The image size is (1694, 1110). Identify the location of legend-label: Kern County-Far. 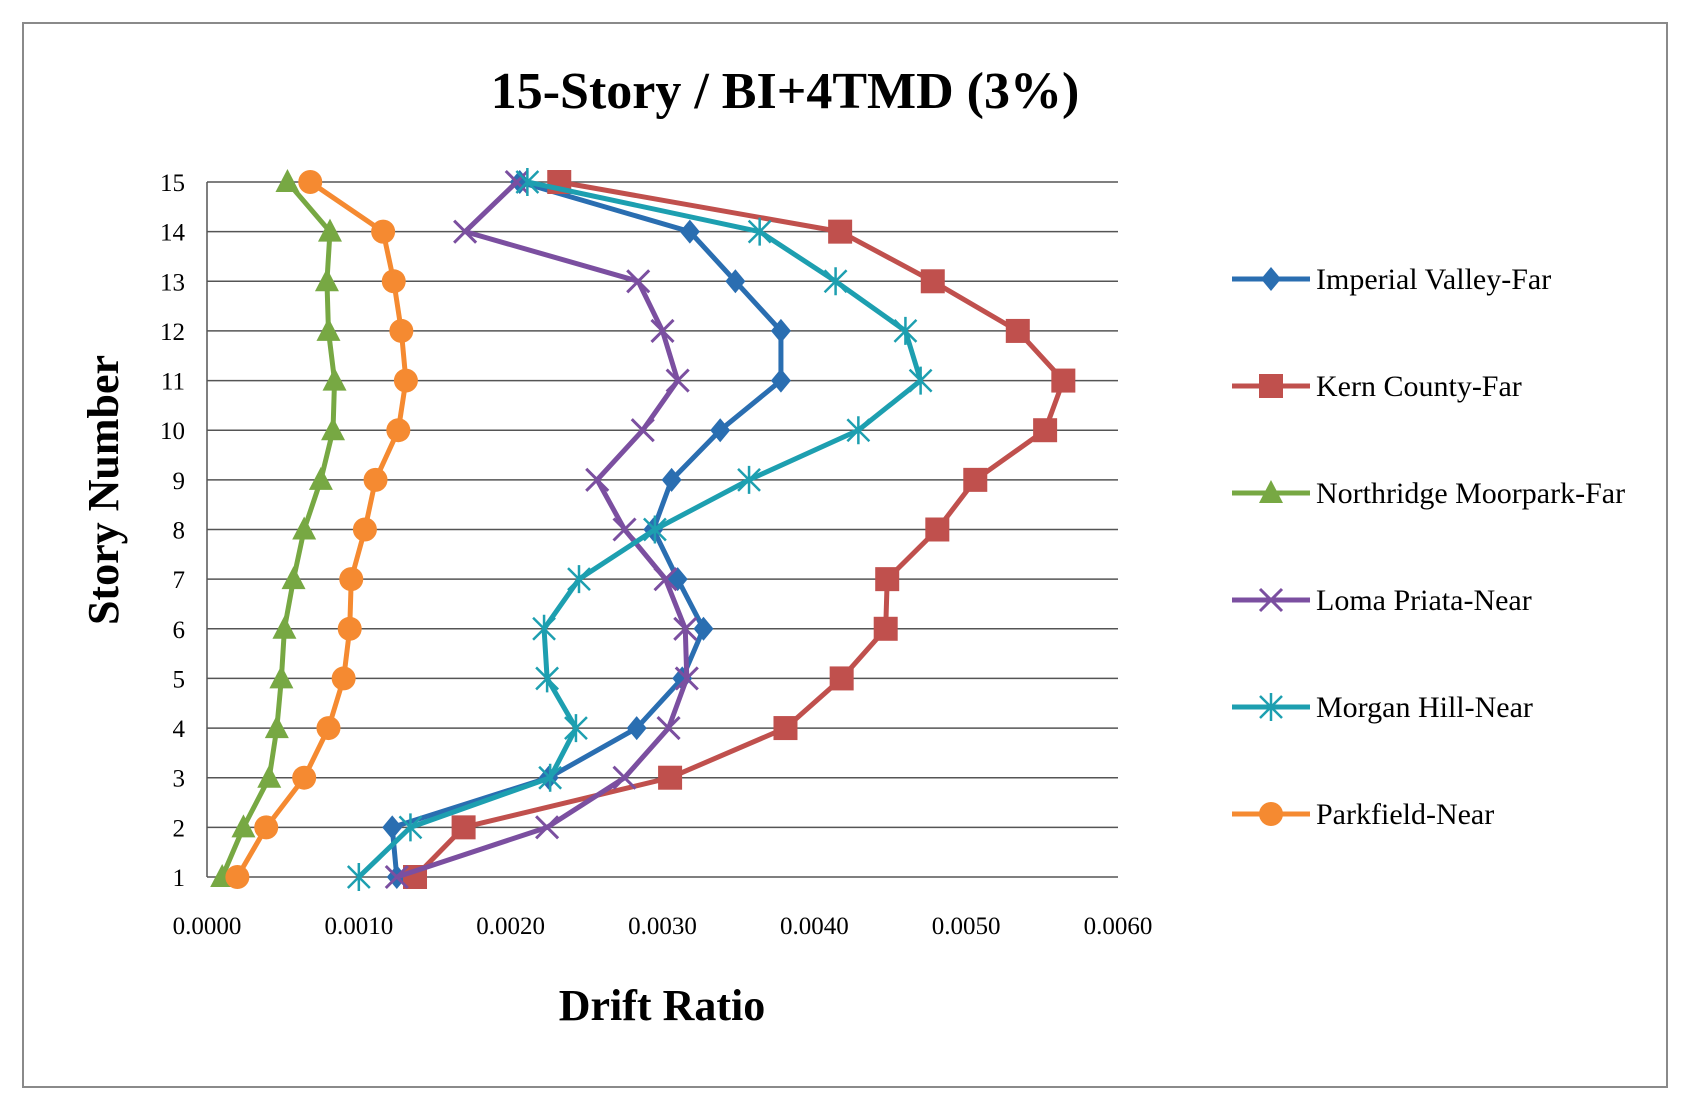
(1419, 386).